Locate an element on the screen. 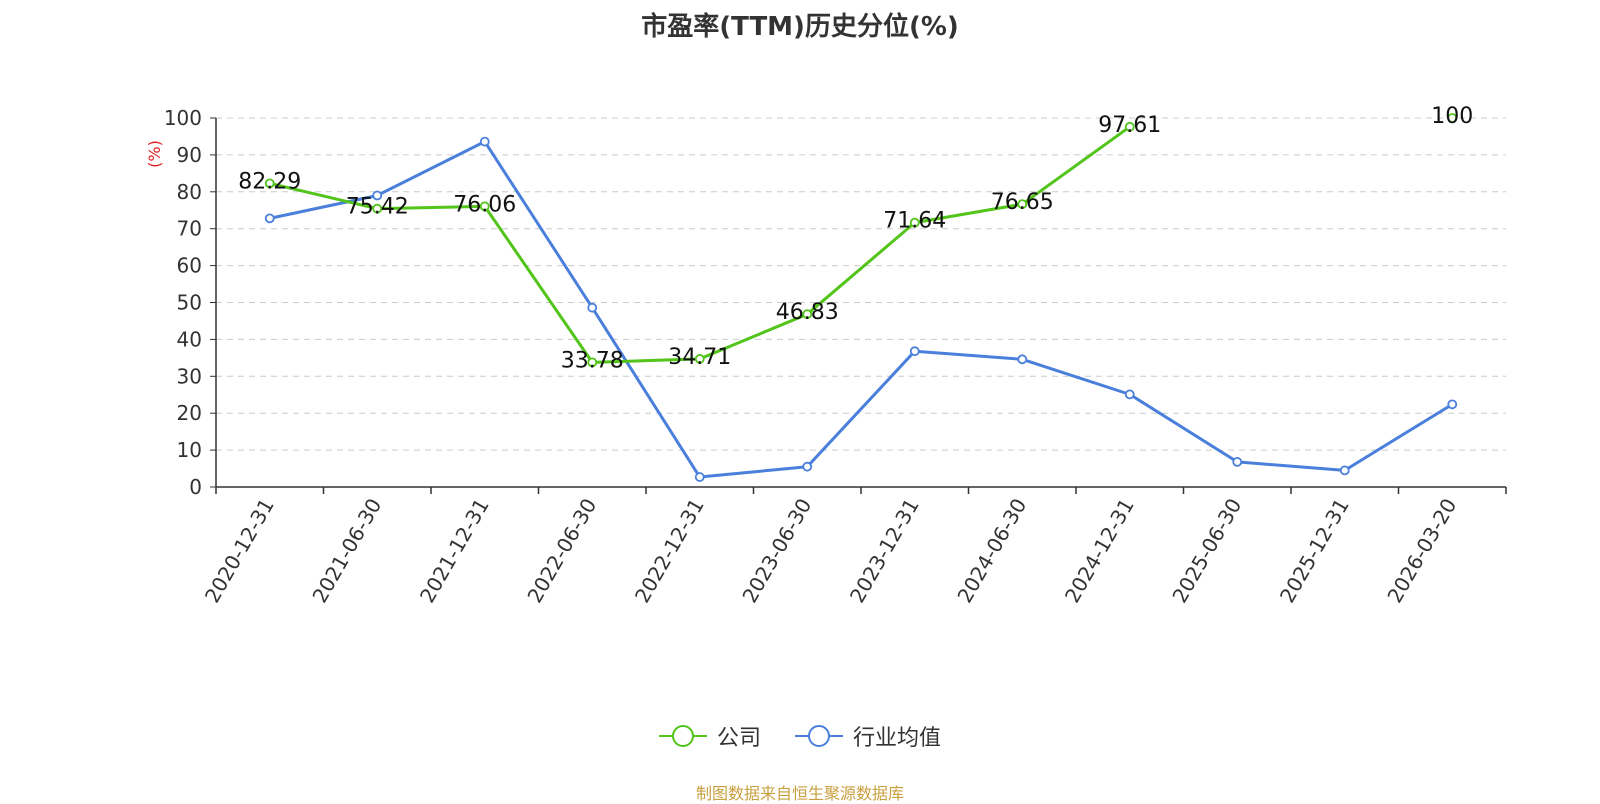  y-tick-label: 90 is located at coordinates (189, 155).